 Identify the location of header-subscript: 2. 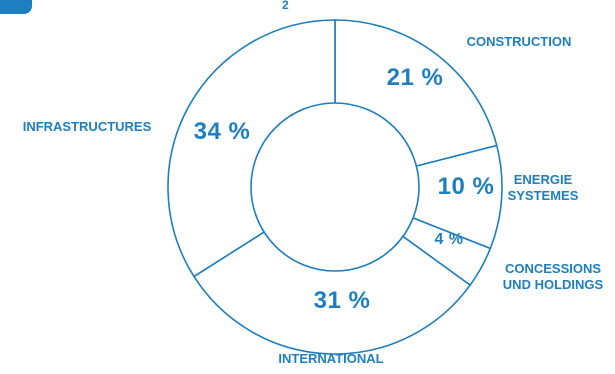
(285, 6).